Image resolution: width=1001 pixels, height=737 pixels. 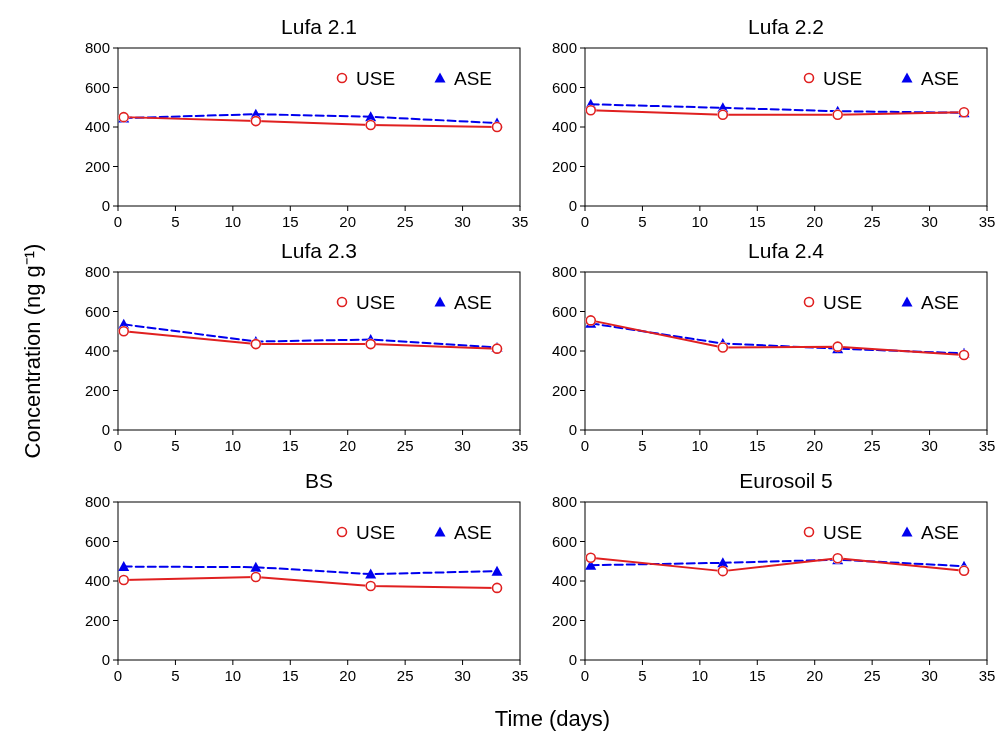 What do you see at coordinates (552, 718) in the screenshot?
I see `x-axis-title: Time (days)` at bounding box center [552, 718].